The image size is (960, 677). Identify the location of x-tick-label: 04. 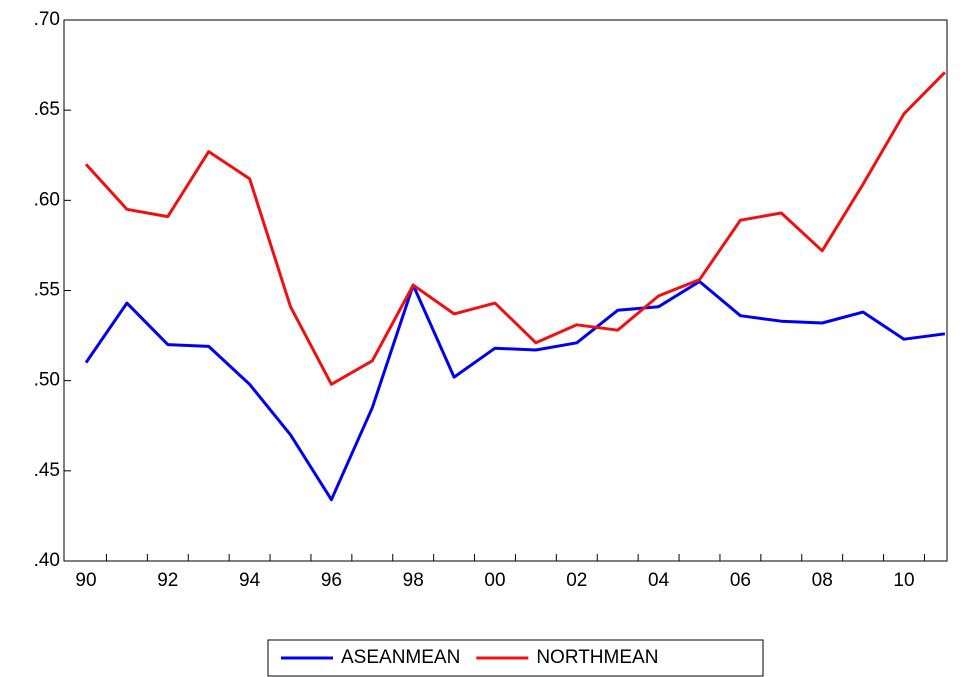
(659, 580).